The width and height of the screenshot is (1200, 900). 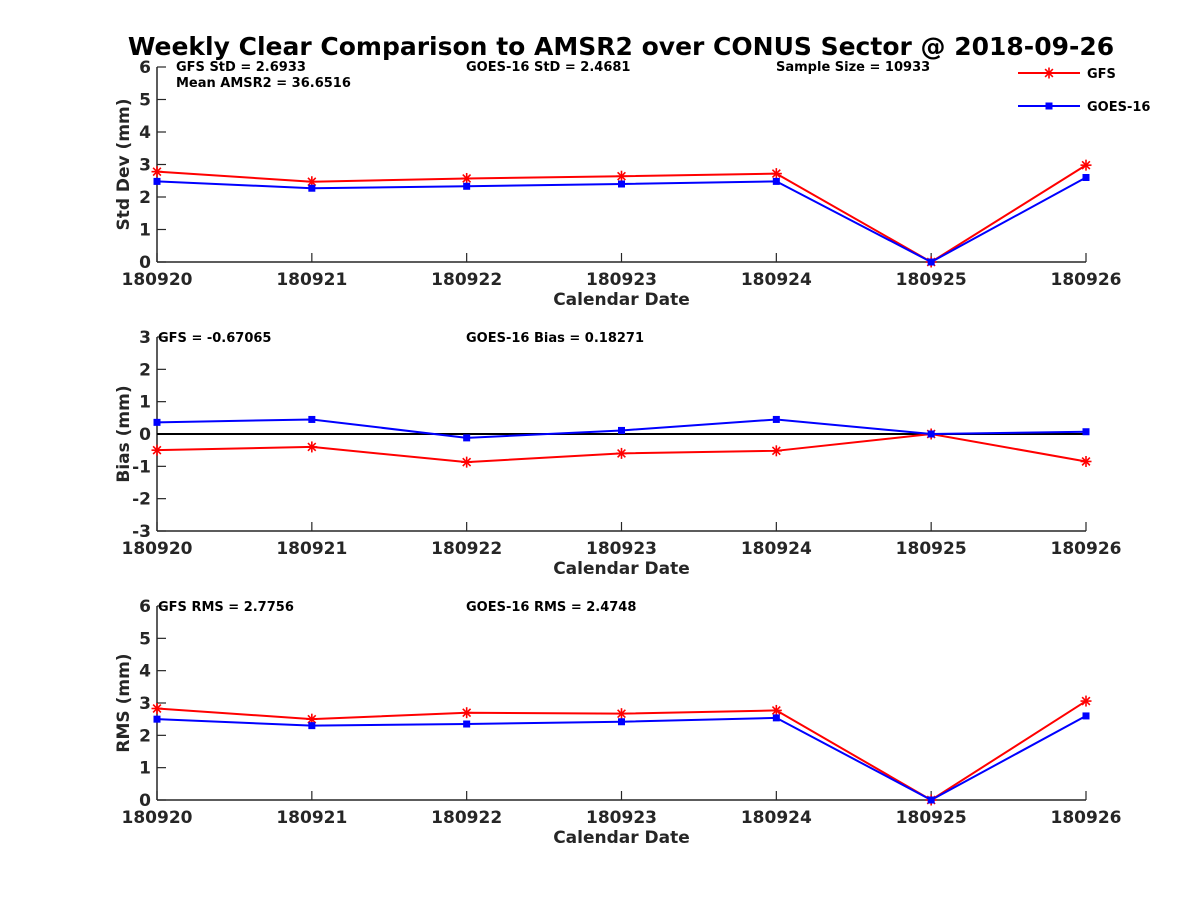 I want to click on stat-annotation: GOES-16 Bias = 0.18271, so click(x=555, y=338).